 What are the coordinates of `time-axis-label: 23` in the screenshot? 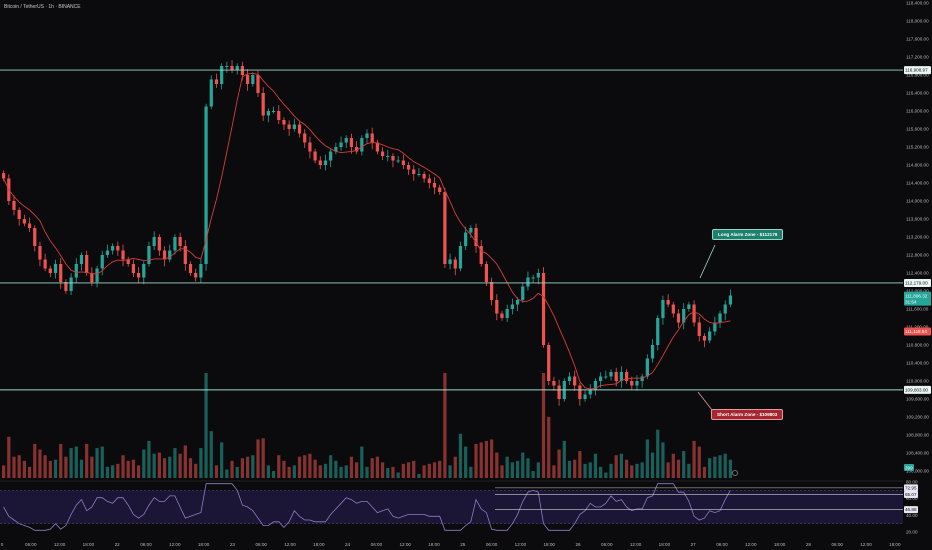 It's located at (233, 544).